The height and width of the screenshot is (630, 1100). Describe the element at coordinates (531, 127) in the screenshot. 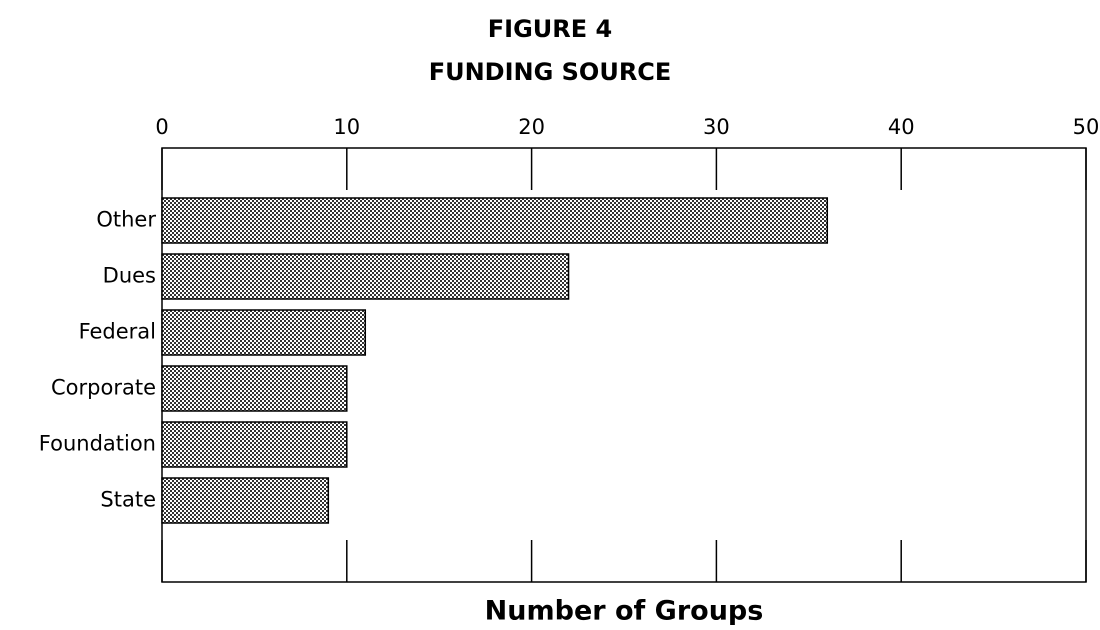

I see `x-tick-label: 20` at that location.